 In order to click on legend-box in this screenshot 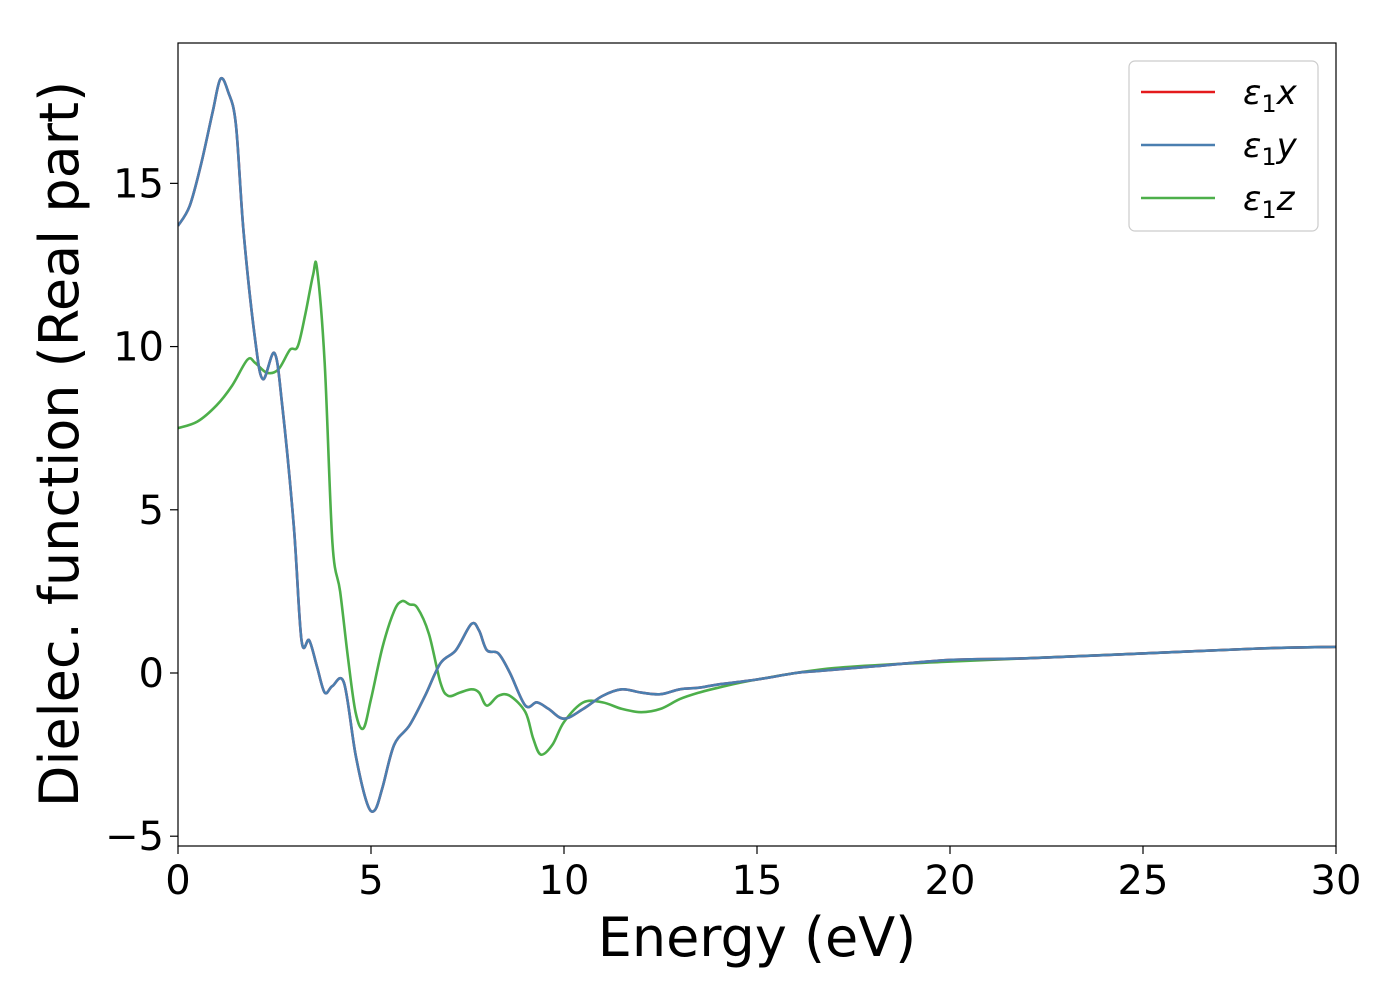, I will do `click(1223, 146)`.